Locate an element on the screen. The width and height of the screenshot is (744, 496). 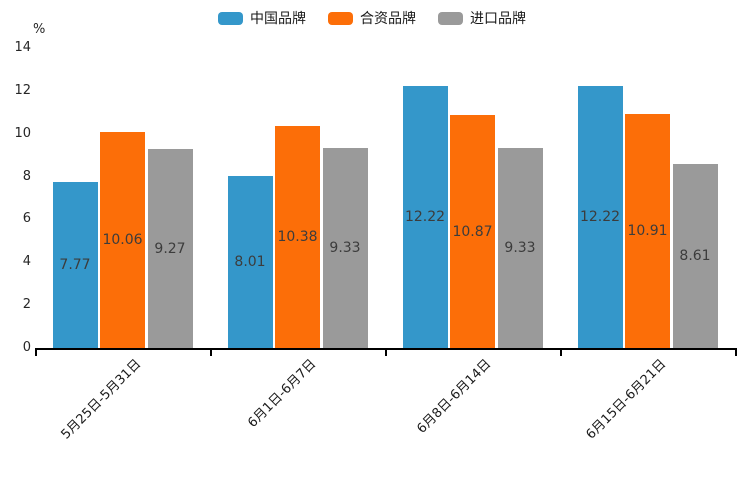
x-category-label: 6月1日-6月7日 is located at coordinates (281, 393).